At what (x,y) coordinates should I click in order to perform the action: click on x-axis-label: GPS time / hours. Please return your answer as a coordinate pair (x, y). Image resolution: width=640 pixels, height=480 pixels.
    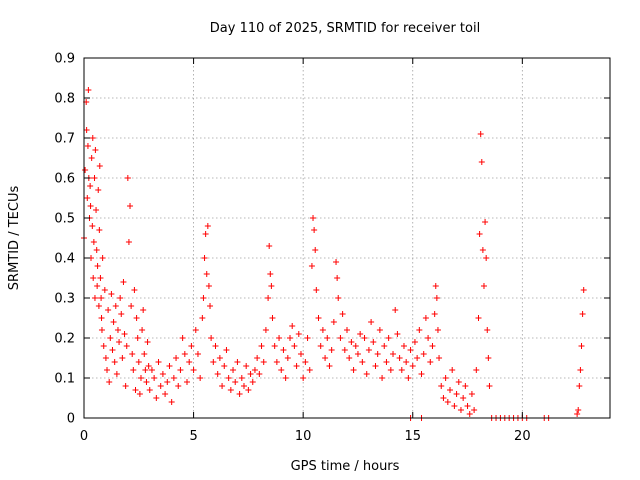
    Looking at the image, I should click on (345, 466).